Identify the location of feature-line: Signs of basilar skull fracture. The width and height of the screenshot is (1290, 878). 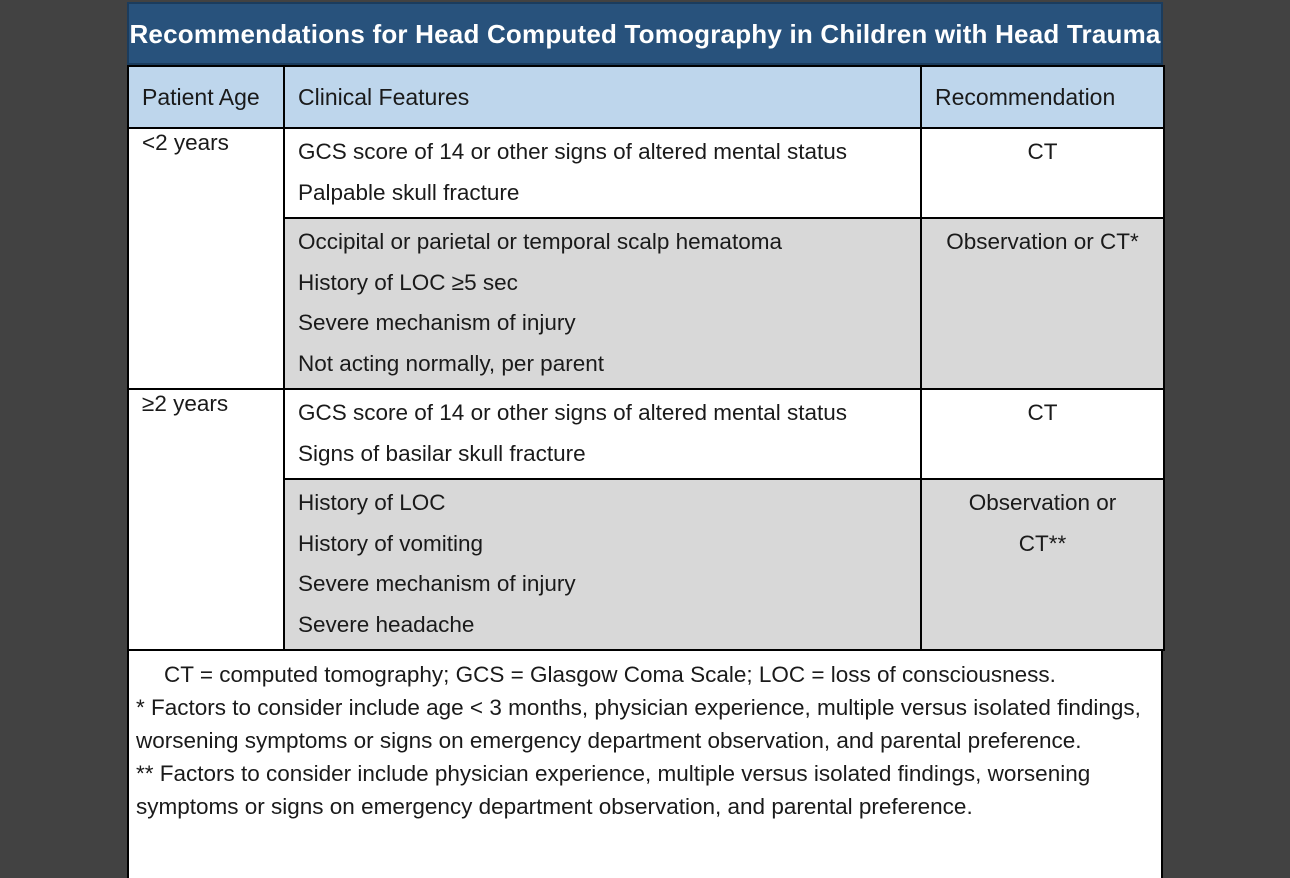
(442, 453).